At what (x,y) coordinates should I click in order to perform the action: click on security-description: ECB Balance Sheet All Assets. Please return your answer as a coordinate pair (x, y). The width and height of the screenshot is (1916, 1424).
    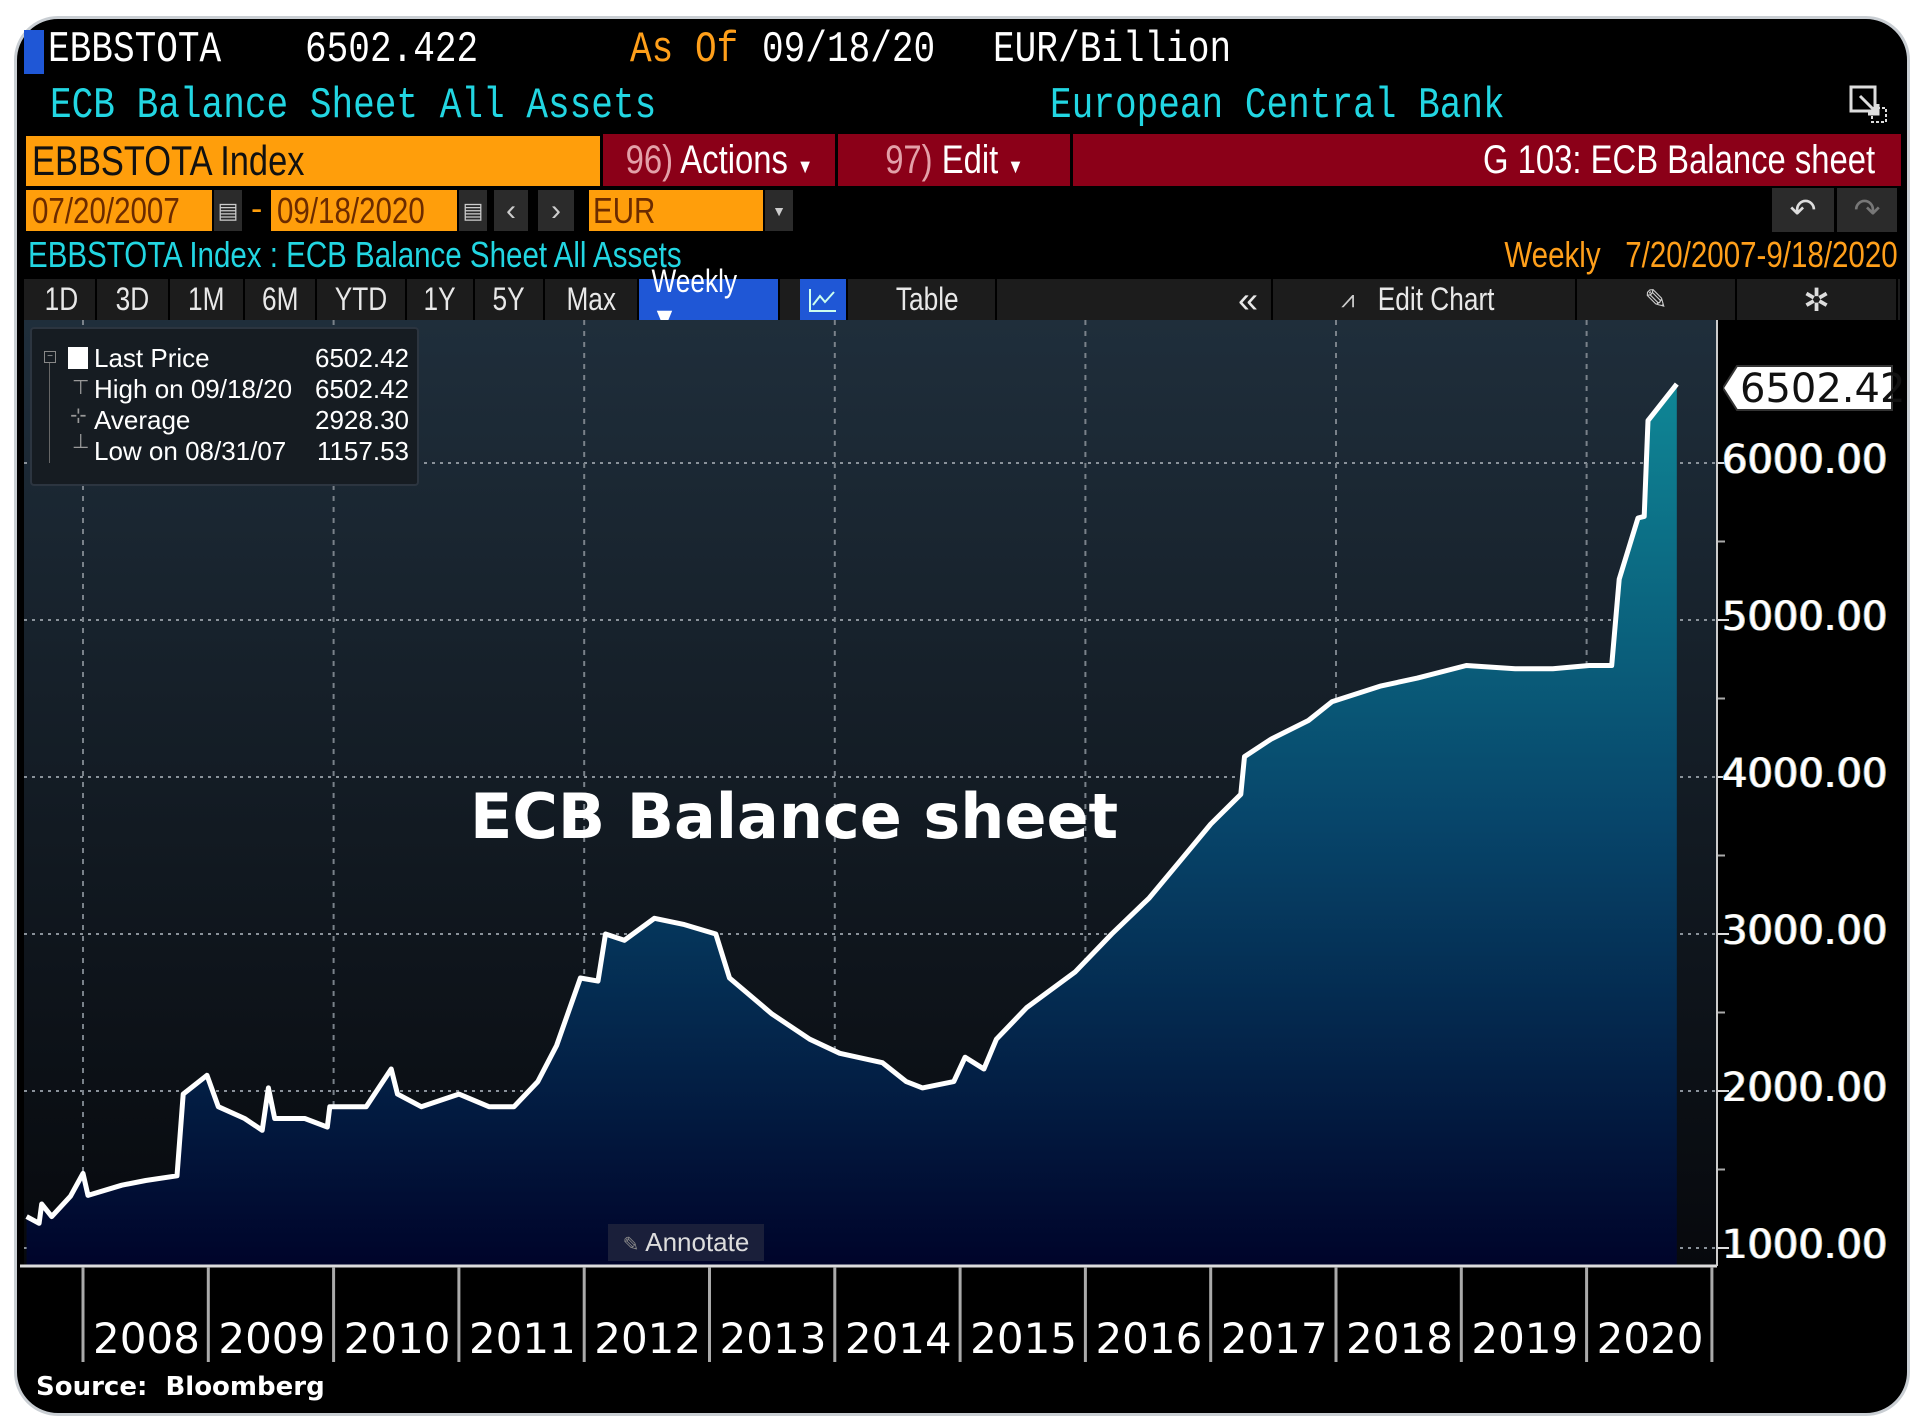
    Looking at the image, I should click on (419, 106).